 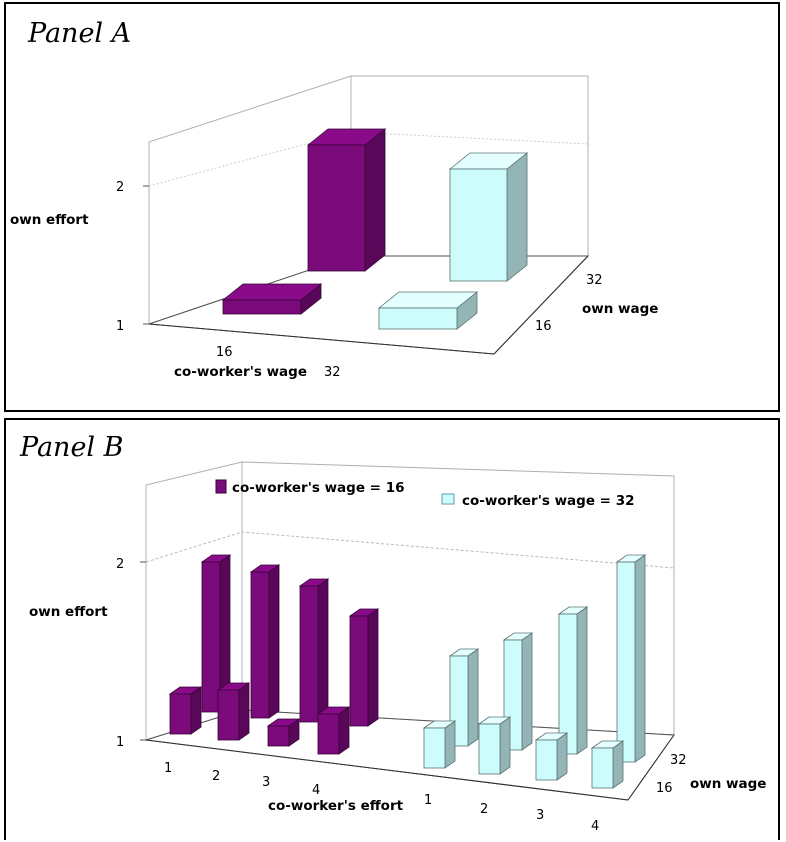 What do you see at coordinates (448, 499) in the screenshot?
I see `legend-swatch-cw32` at bounding box center [448, 499].